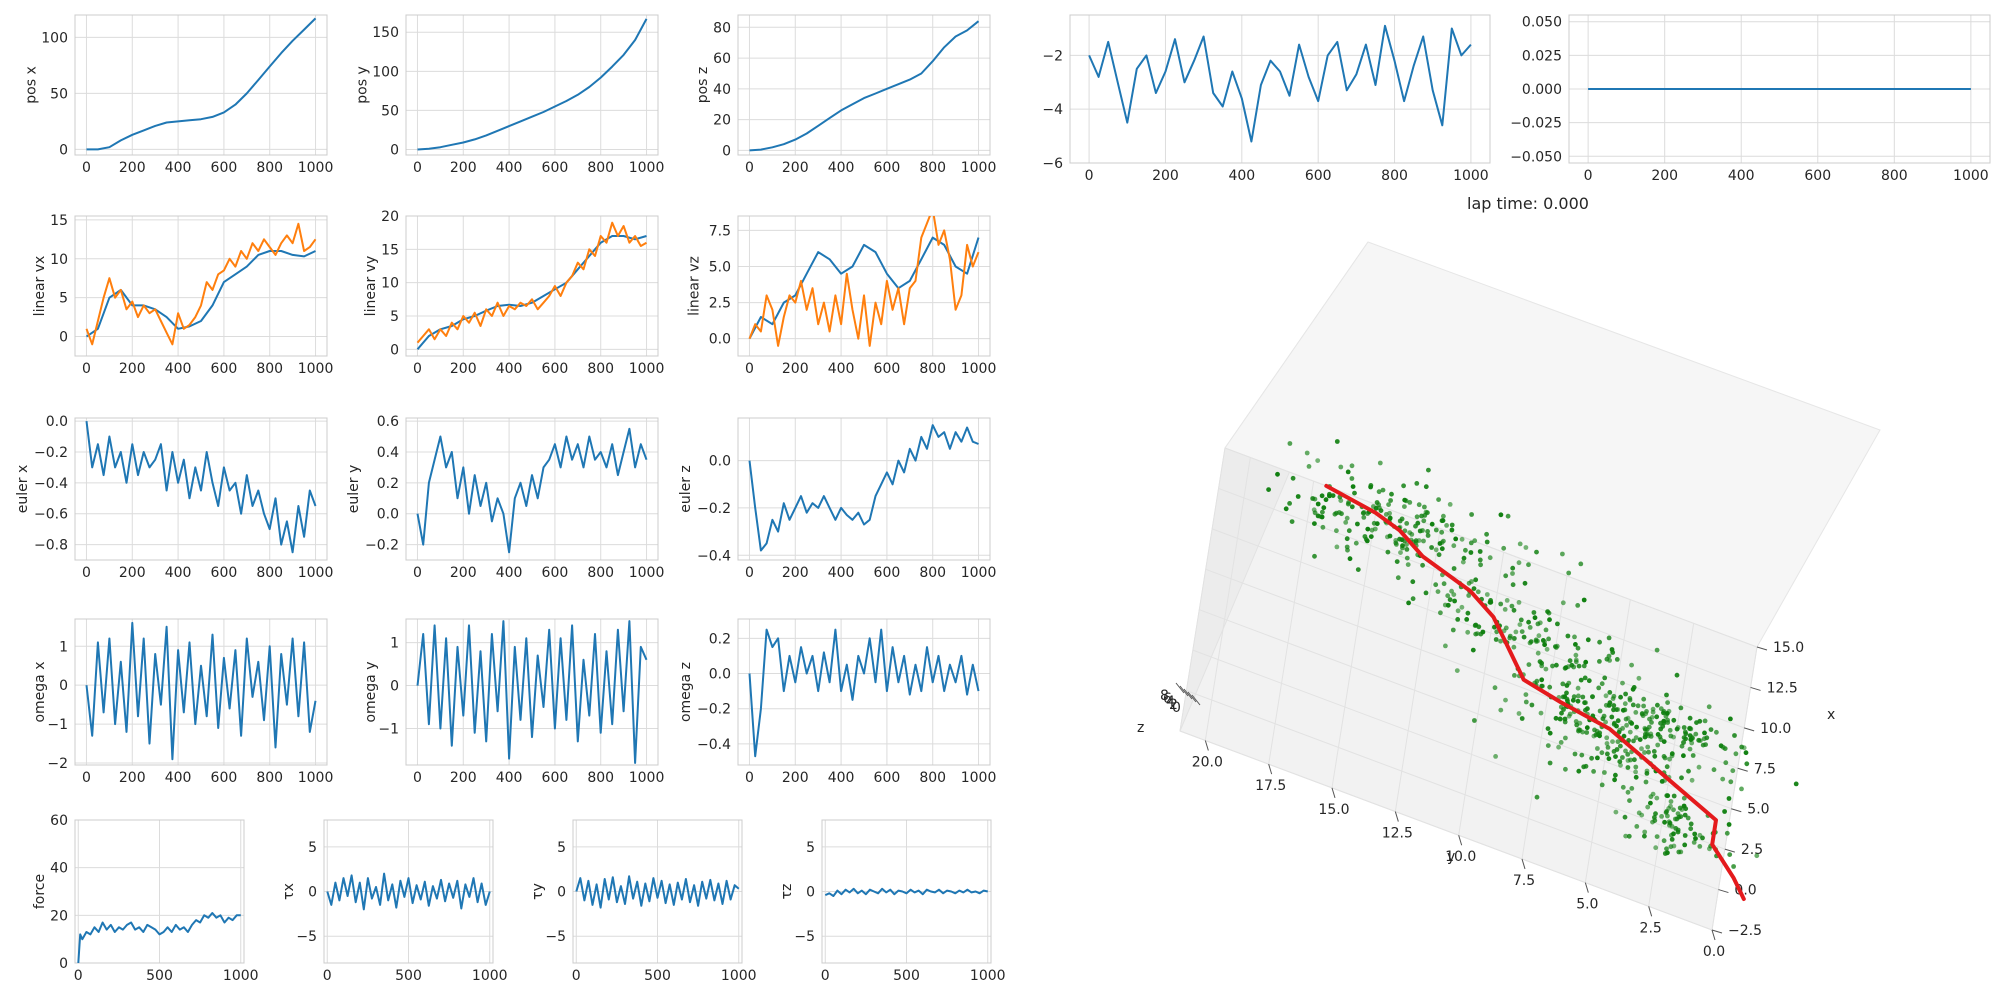 Image resolution: width=2000 pixels, height=1000 pixels. Describe the element at coordinates (371, 286) in the screenshot. I see `y-axis-label: linear vy` at that location.